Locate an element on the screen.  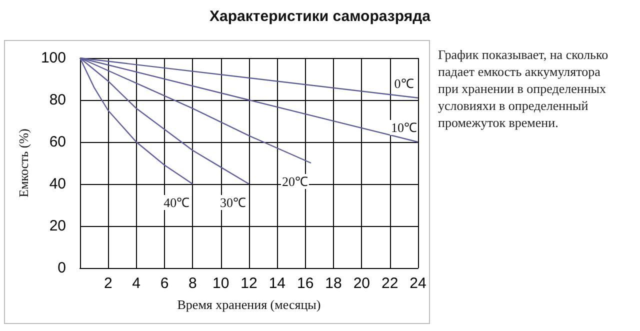
x-tick-label: 20 is located at coordinates (361, 283).